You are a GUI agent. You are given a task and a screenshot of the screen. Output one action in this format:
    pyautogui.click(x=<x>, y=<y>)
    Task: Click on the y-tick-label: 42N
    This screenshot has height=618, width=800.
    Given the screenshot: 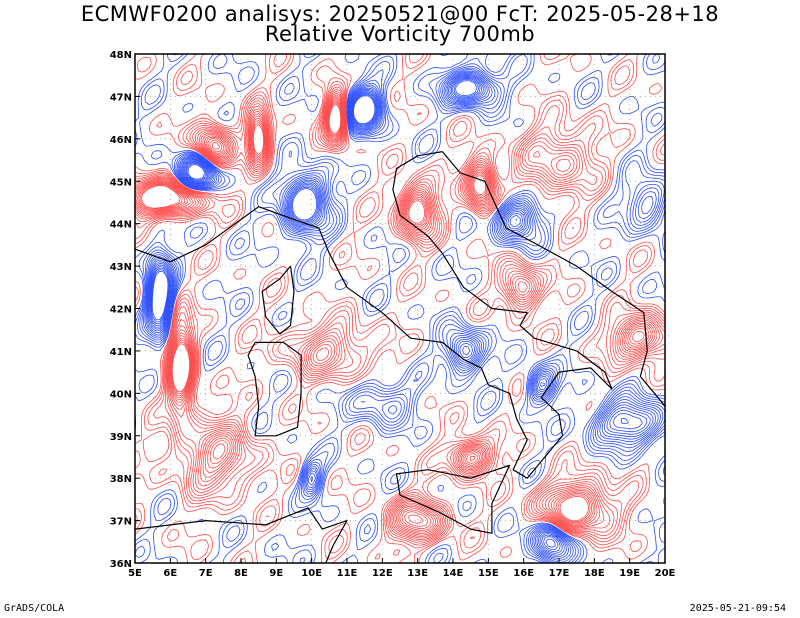 What is the action you would take?
    pyautogui.click(x=121, y=310)
    